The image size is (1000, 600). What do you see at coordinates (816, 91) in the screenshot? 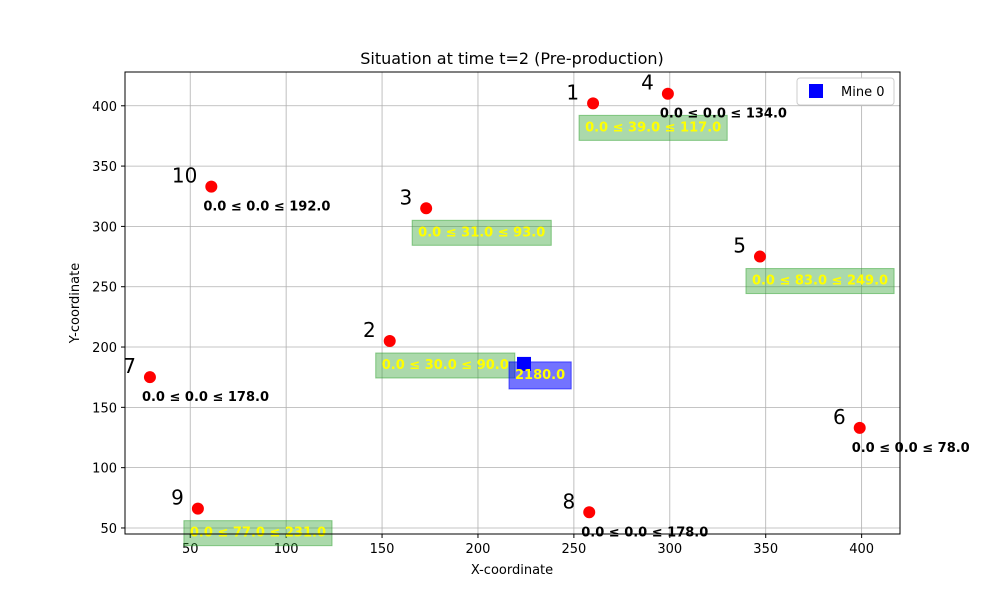
I see `legend-swatch-mine` at bounding box center [816, 91].